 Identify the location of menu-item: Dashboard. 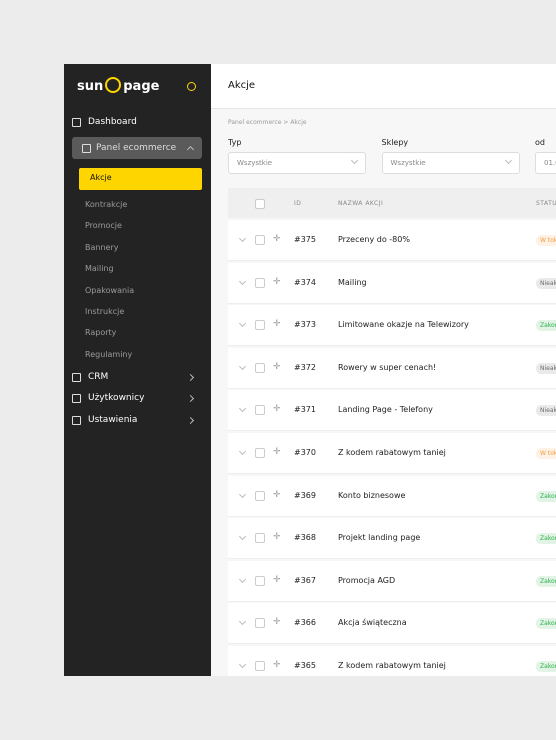
(112, 122).